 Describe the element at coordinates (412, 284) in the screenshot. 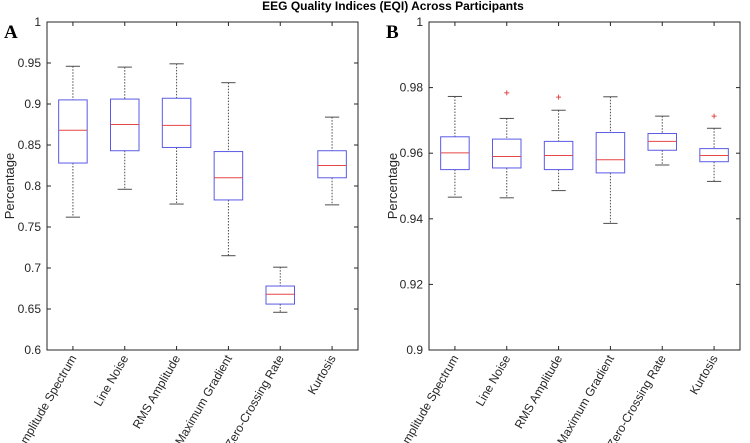

I see `y-tick-label: 0.92` at that location.